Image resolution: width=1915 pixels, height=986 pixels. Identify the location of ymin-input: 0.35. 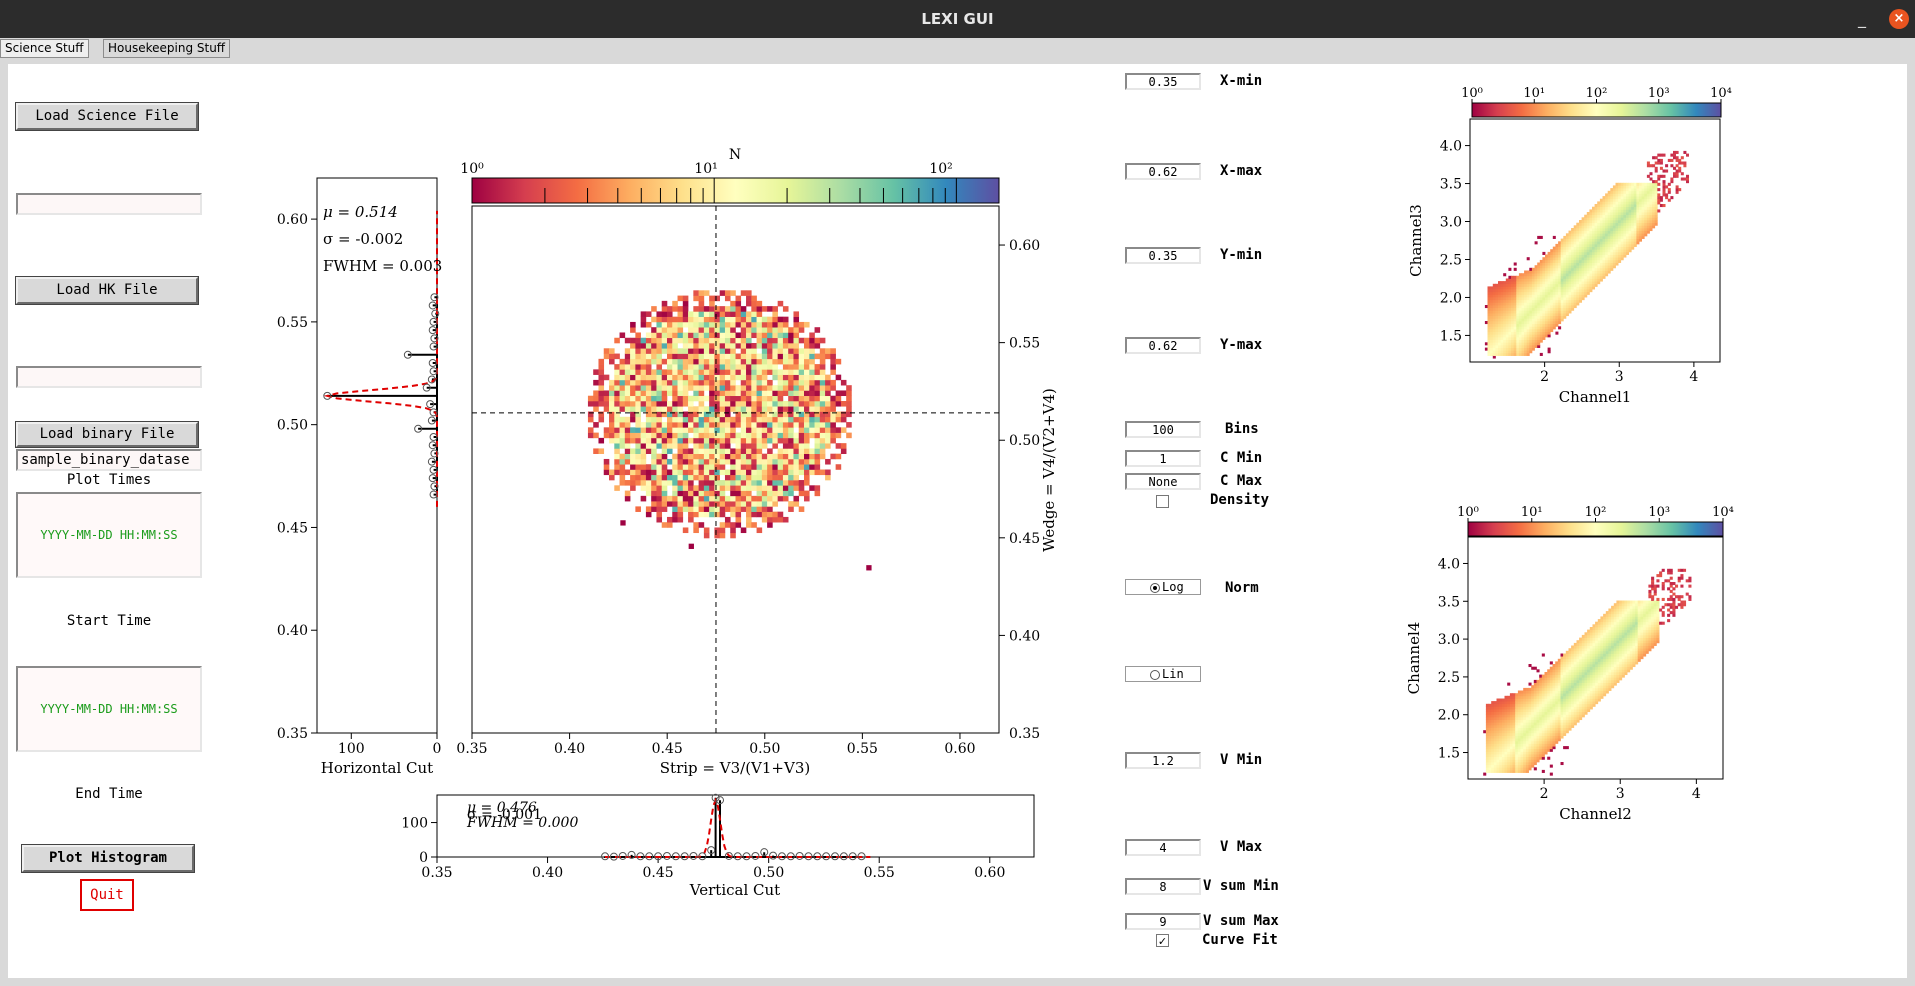
(1163, 255).